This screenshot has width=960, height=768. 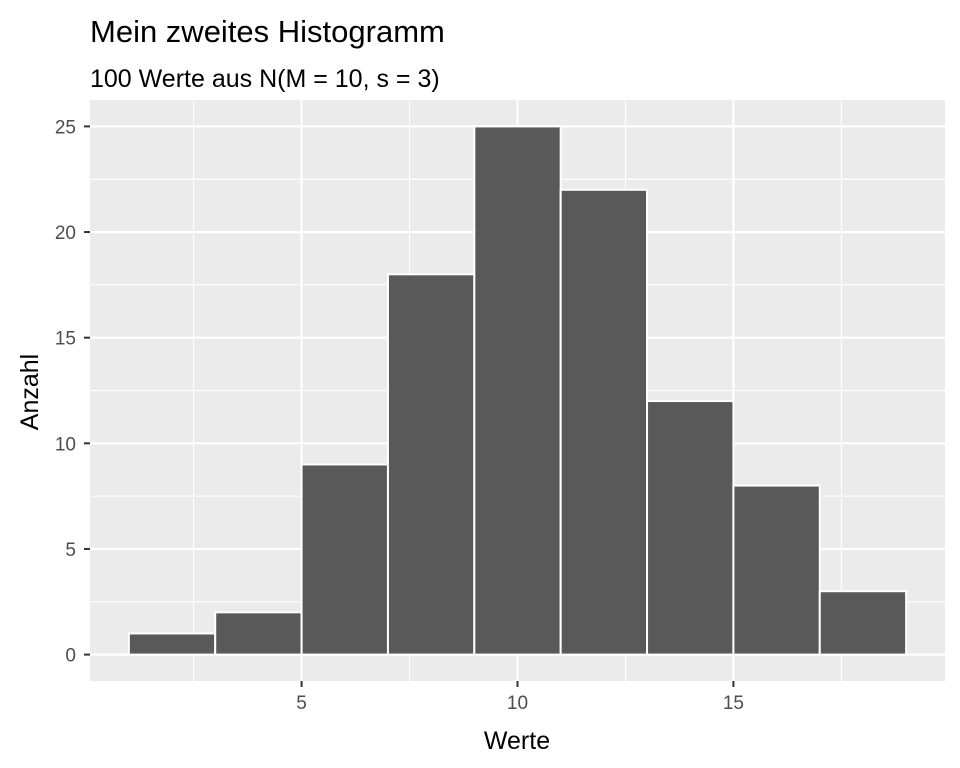 What do you see at coordinates (301, 703) in the screenshot?
I see `x-tick-label: 5` at bounding box center [301, 703].